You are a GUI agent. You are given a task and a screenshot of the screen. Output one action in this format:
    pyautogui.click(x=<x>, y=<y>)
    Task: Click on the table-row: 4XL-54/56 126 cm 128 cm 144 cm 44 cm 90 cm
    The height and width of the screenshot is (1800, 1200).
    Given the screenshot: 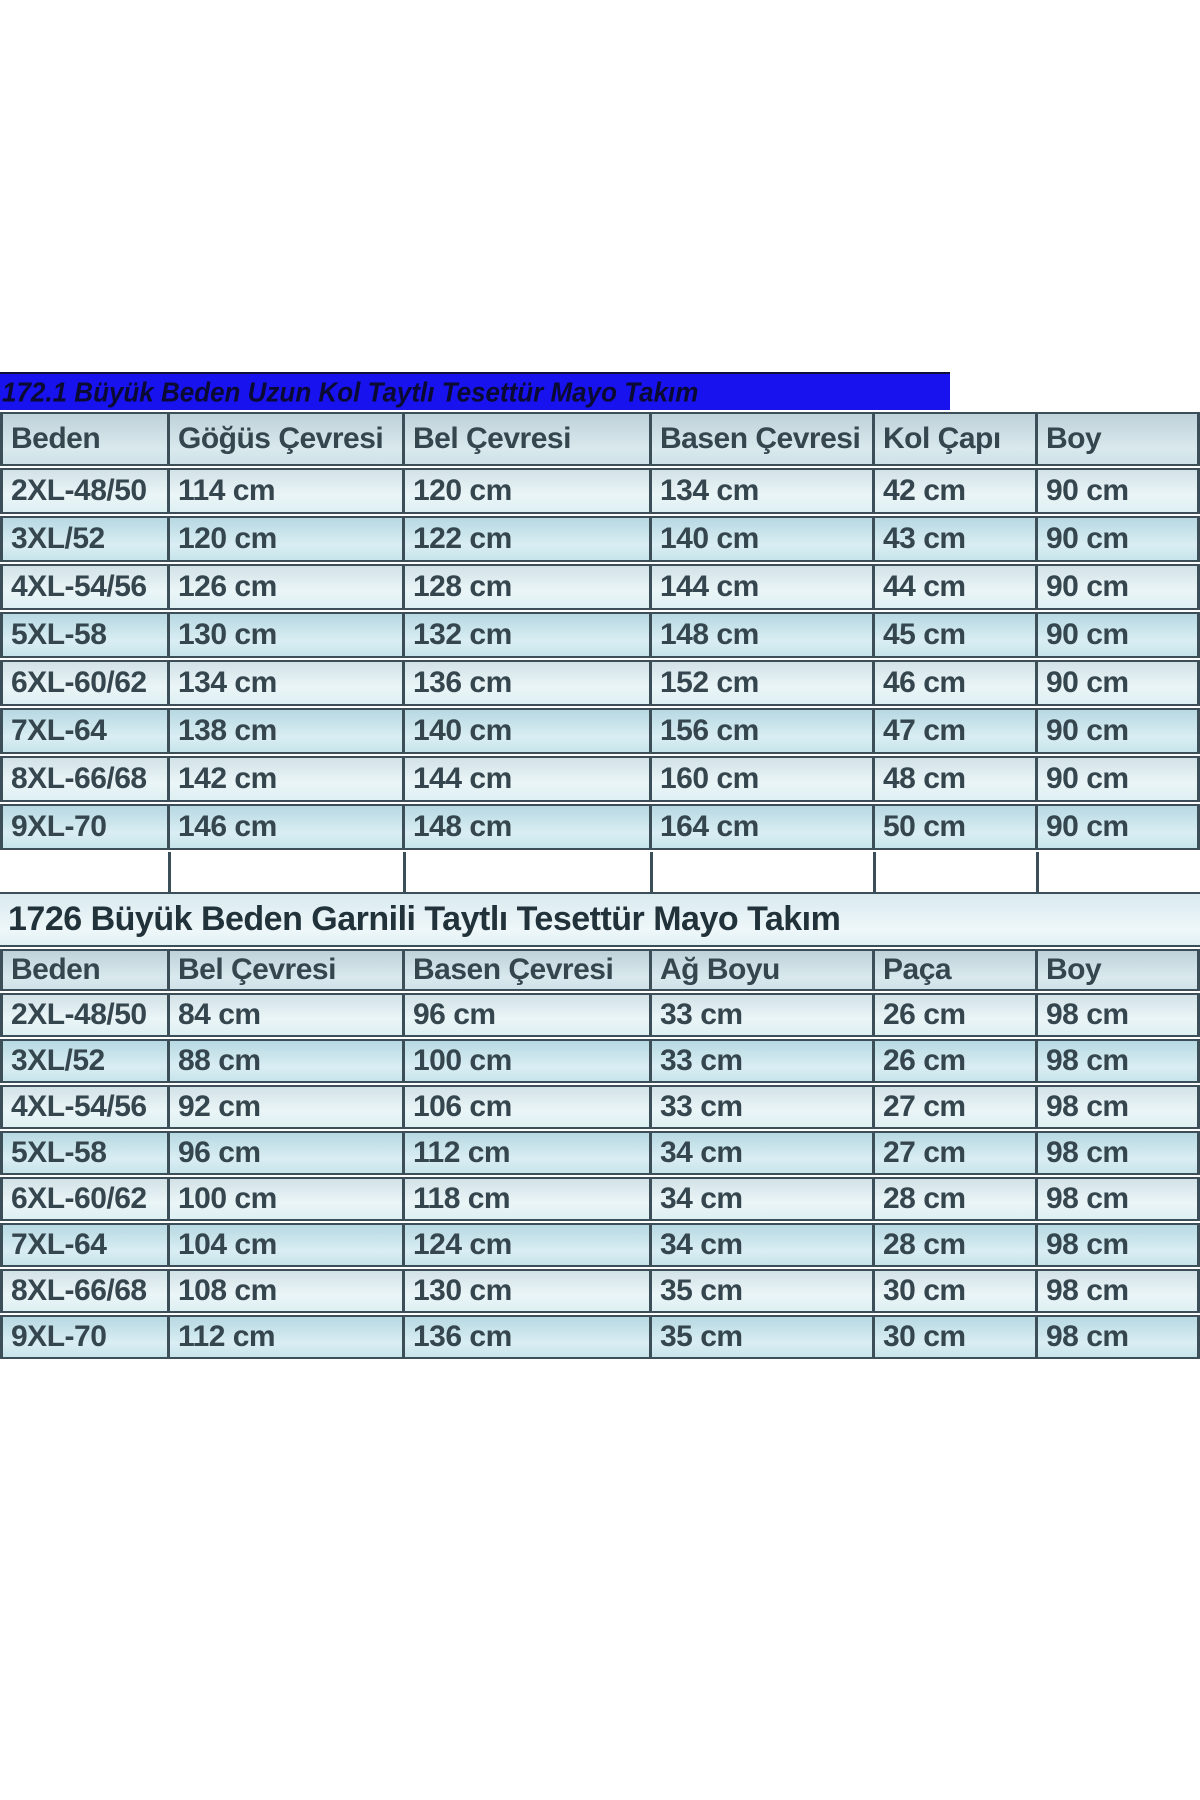 What is the action you would take?
    pyautogui.click(x=600, y=587)
    